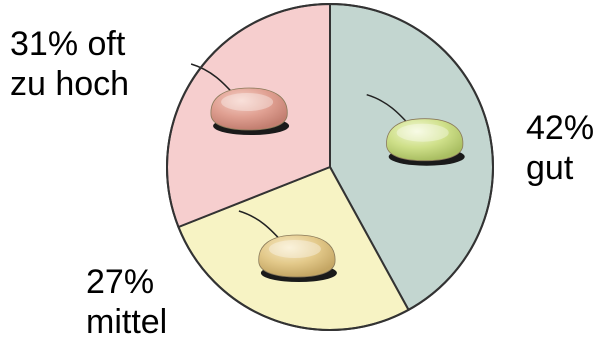 The width and height of the screenshot is (601, 343). What do you see at coordinates (560, 148) in the screenshot?
I see `slice-label-gut: 42% gut` at bounding box center [560, 148].